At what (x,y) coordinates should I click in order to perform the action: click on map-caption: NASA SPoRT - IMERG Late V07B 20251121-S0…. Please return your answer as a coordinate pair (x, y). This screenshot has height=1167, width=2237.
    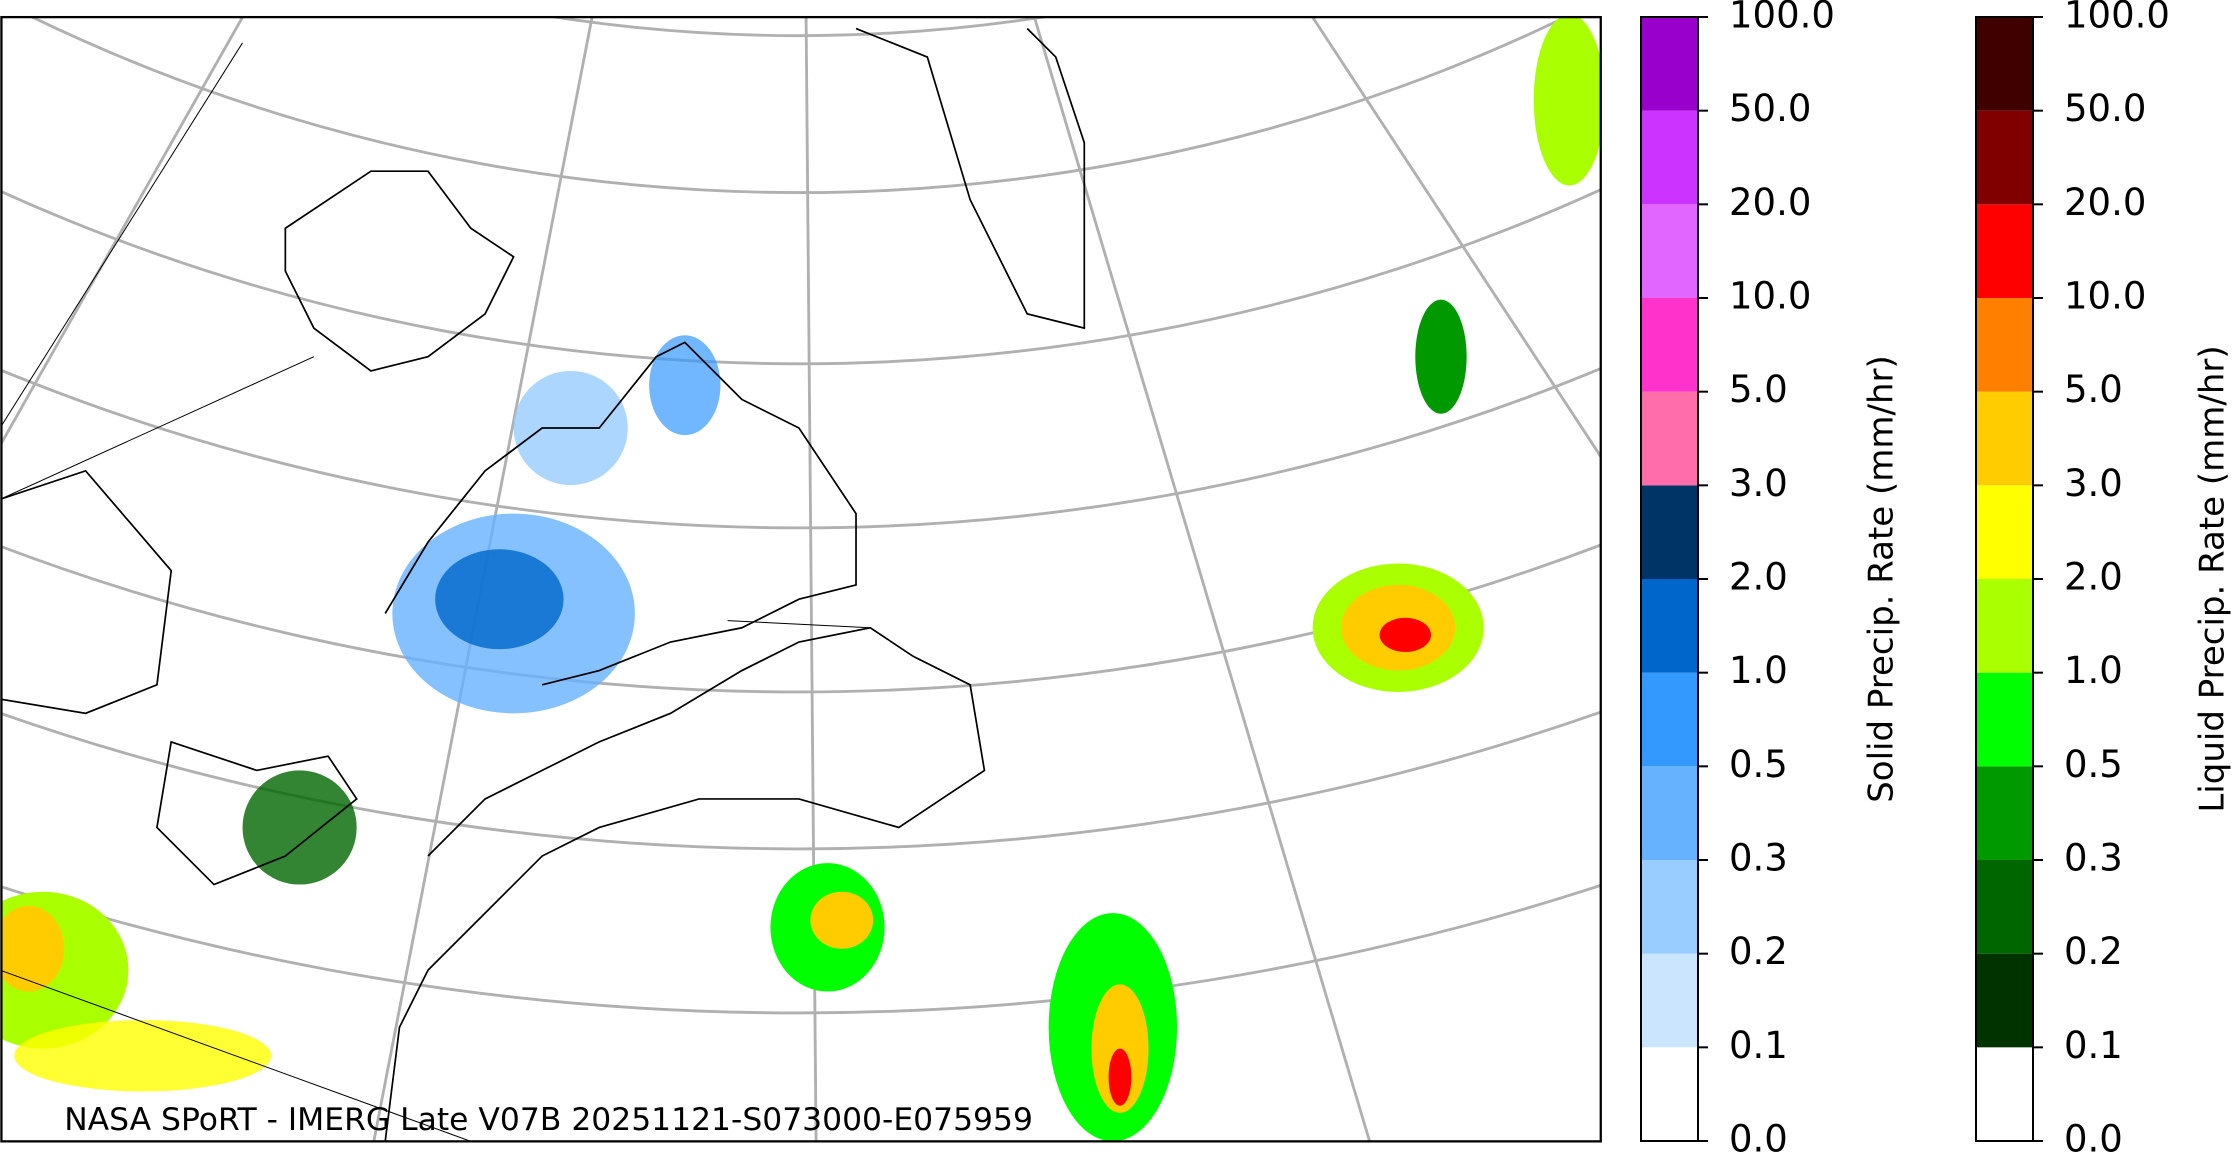
    Looking at the image, I should click on (548, 1120).